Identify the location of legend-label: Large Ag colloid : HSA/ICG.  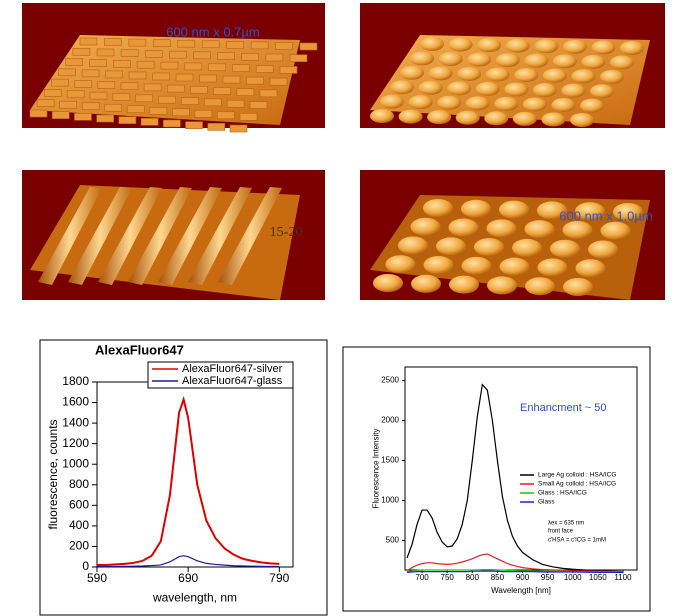
(577, 475).